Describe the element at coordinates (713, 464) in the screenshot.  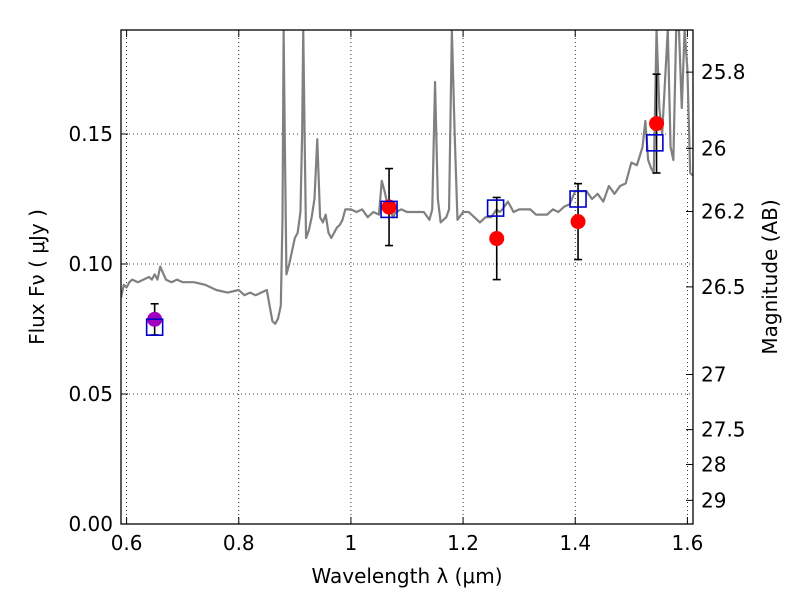
I see `y2-tick-label: 28` at that location.